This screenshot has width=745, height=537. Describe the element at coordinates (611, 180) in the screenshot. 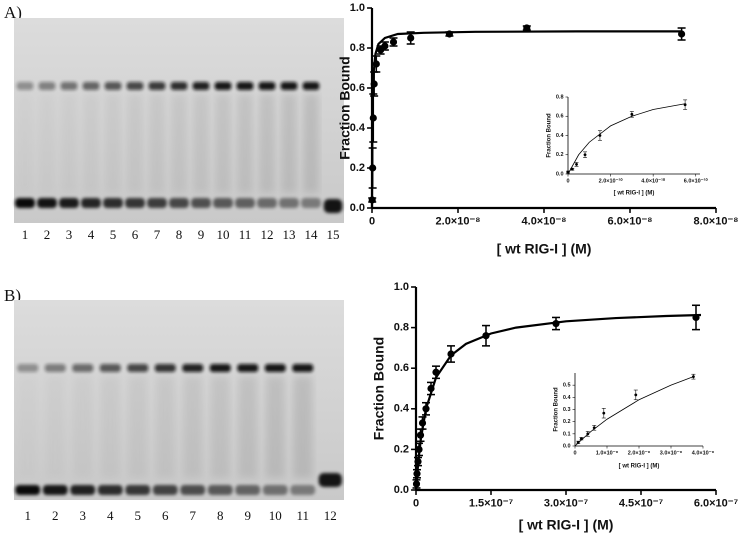

I see `x-tick-label: 2.0×10⁻¹⁰` at that location.